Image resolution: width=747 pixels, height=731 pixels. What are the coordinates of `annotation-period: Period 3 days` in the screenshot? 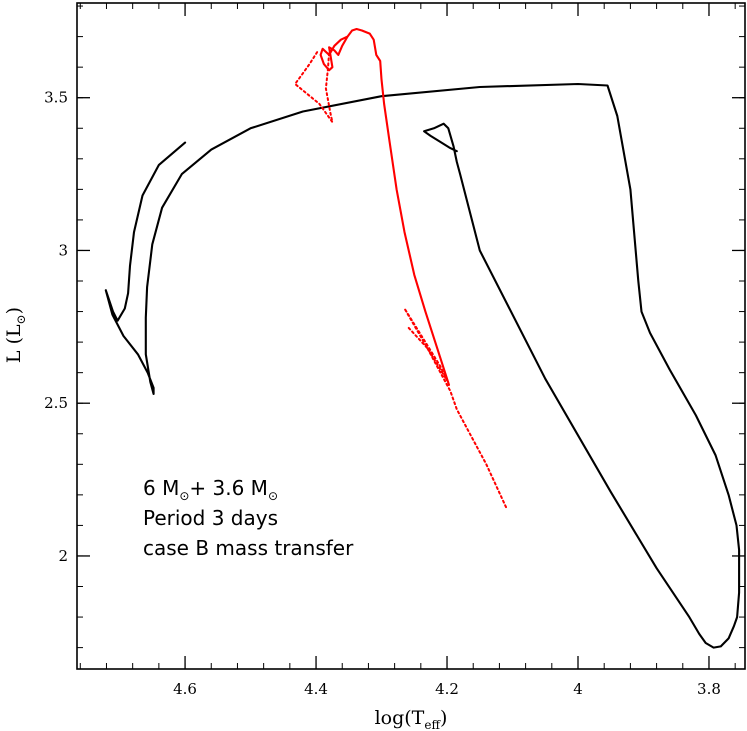 It's located at (210, 518).